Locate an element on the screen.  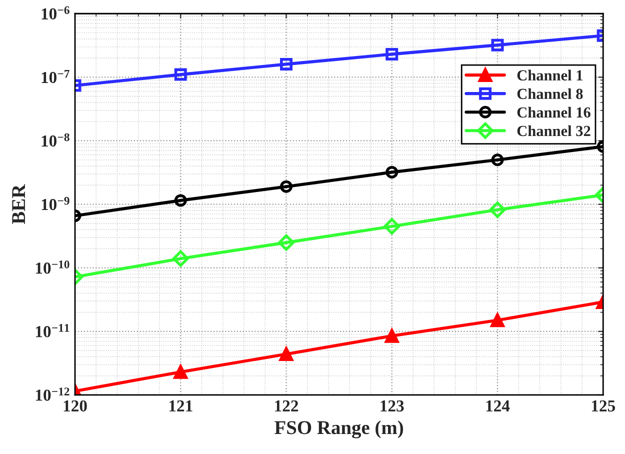
legend-label: Channel 8 is located at coordinates (550, 94).